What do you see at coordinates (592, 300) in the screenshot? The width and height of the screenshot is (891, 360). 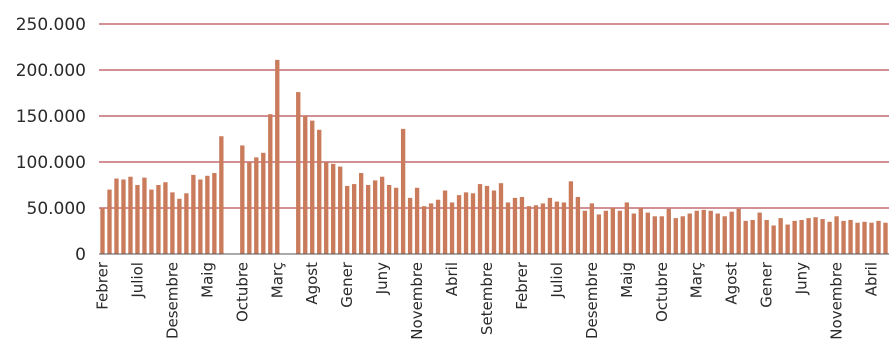 I see `x-tick-label: Desembre` at bounding box center [592, 300].